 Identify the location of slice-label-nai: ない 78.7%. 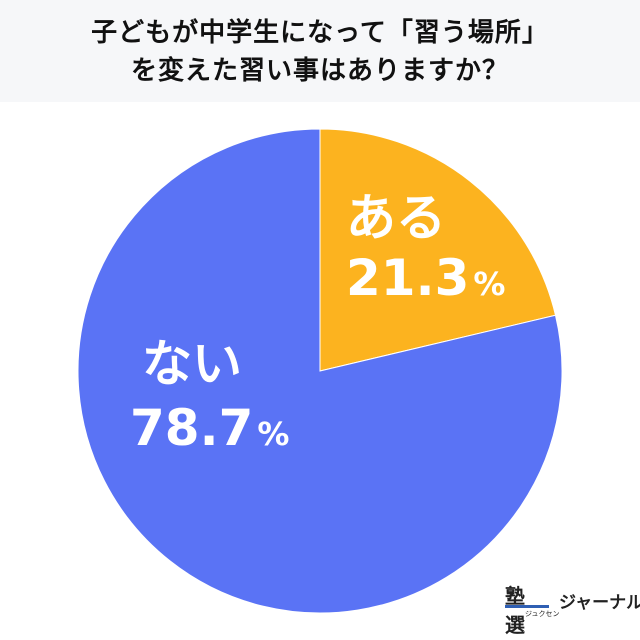
(209, 399).